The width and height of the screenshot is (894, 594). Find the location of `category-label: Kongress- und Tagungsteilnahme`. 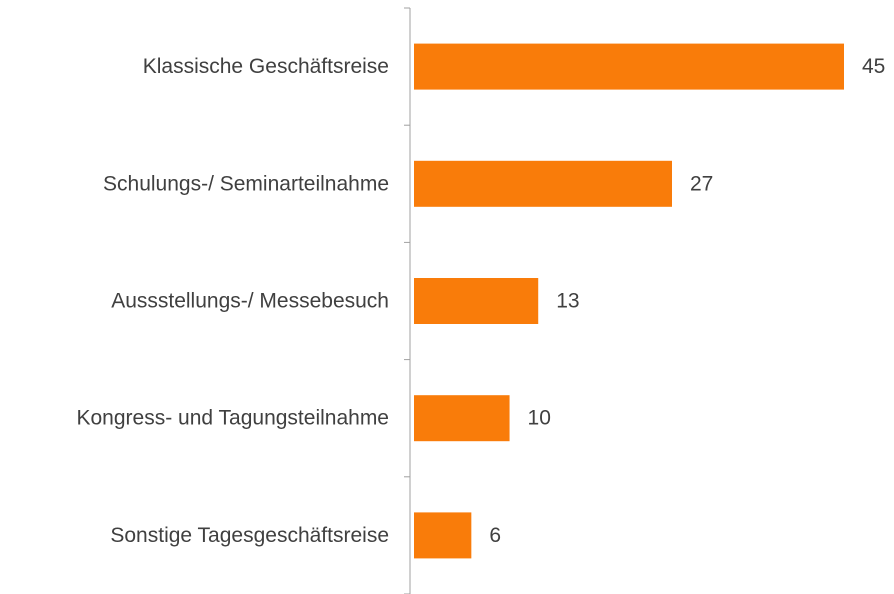

category-label: Kongress- und Tagungsteilnahme is located at coordinates (233, 418).